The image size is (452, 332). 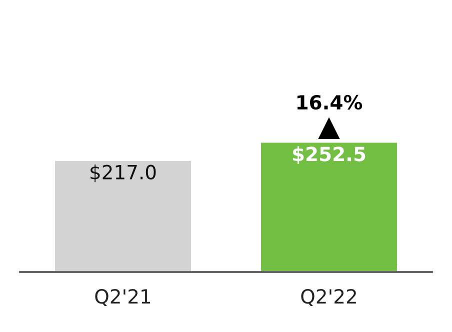 I want to click on x-tick-label: Q2'21, so click(x=122, y=297).